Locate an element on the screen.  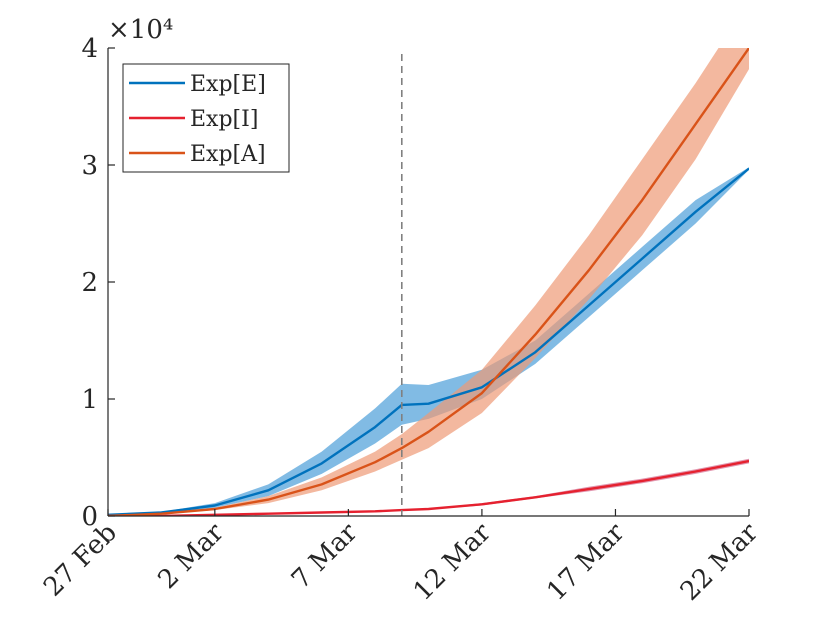
series-line-i is located at coordinates (428, 487).